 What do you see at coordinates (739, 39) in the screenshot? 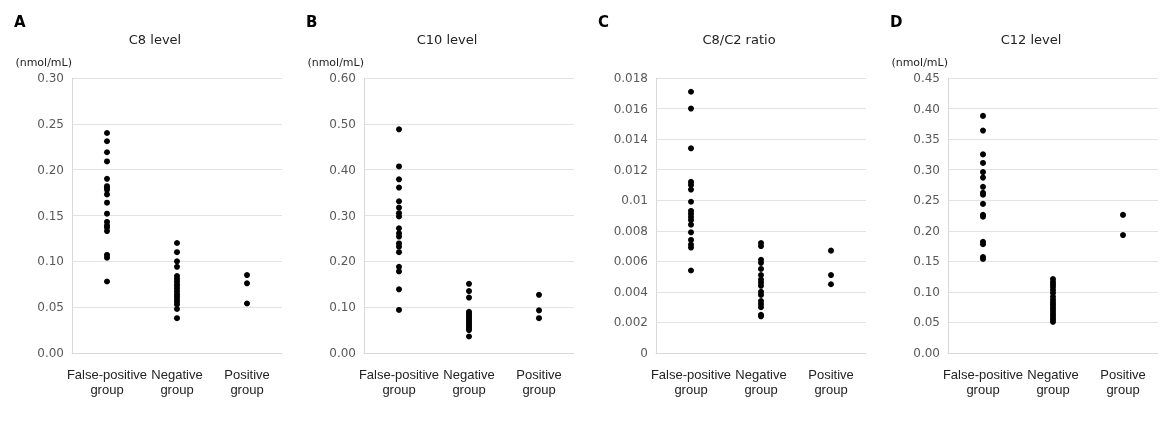
I see `chart-title: C8/C2 ratio` at bounding box center [739, 39].